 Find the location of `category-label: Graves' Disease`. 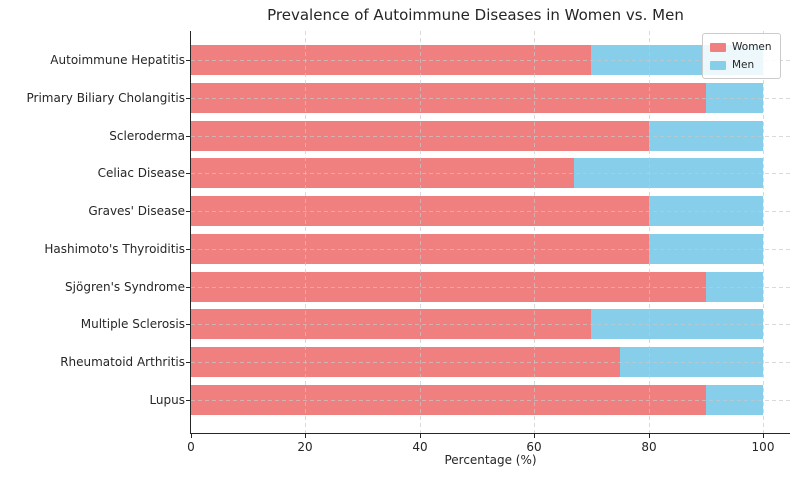

category-label: Graves' Disease is located at coordinates (136, 211).